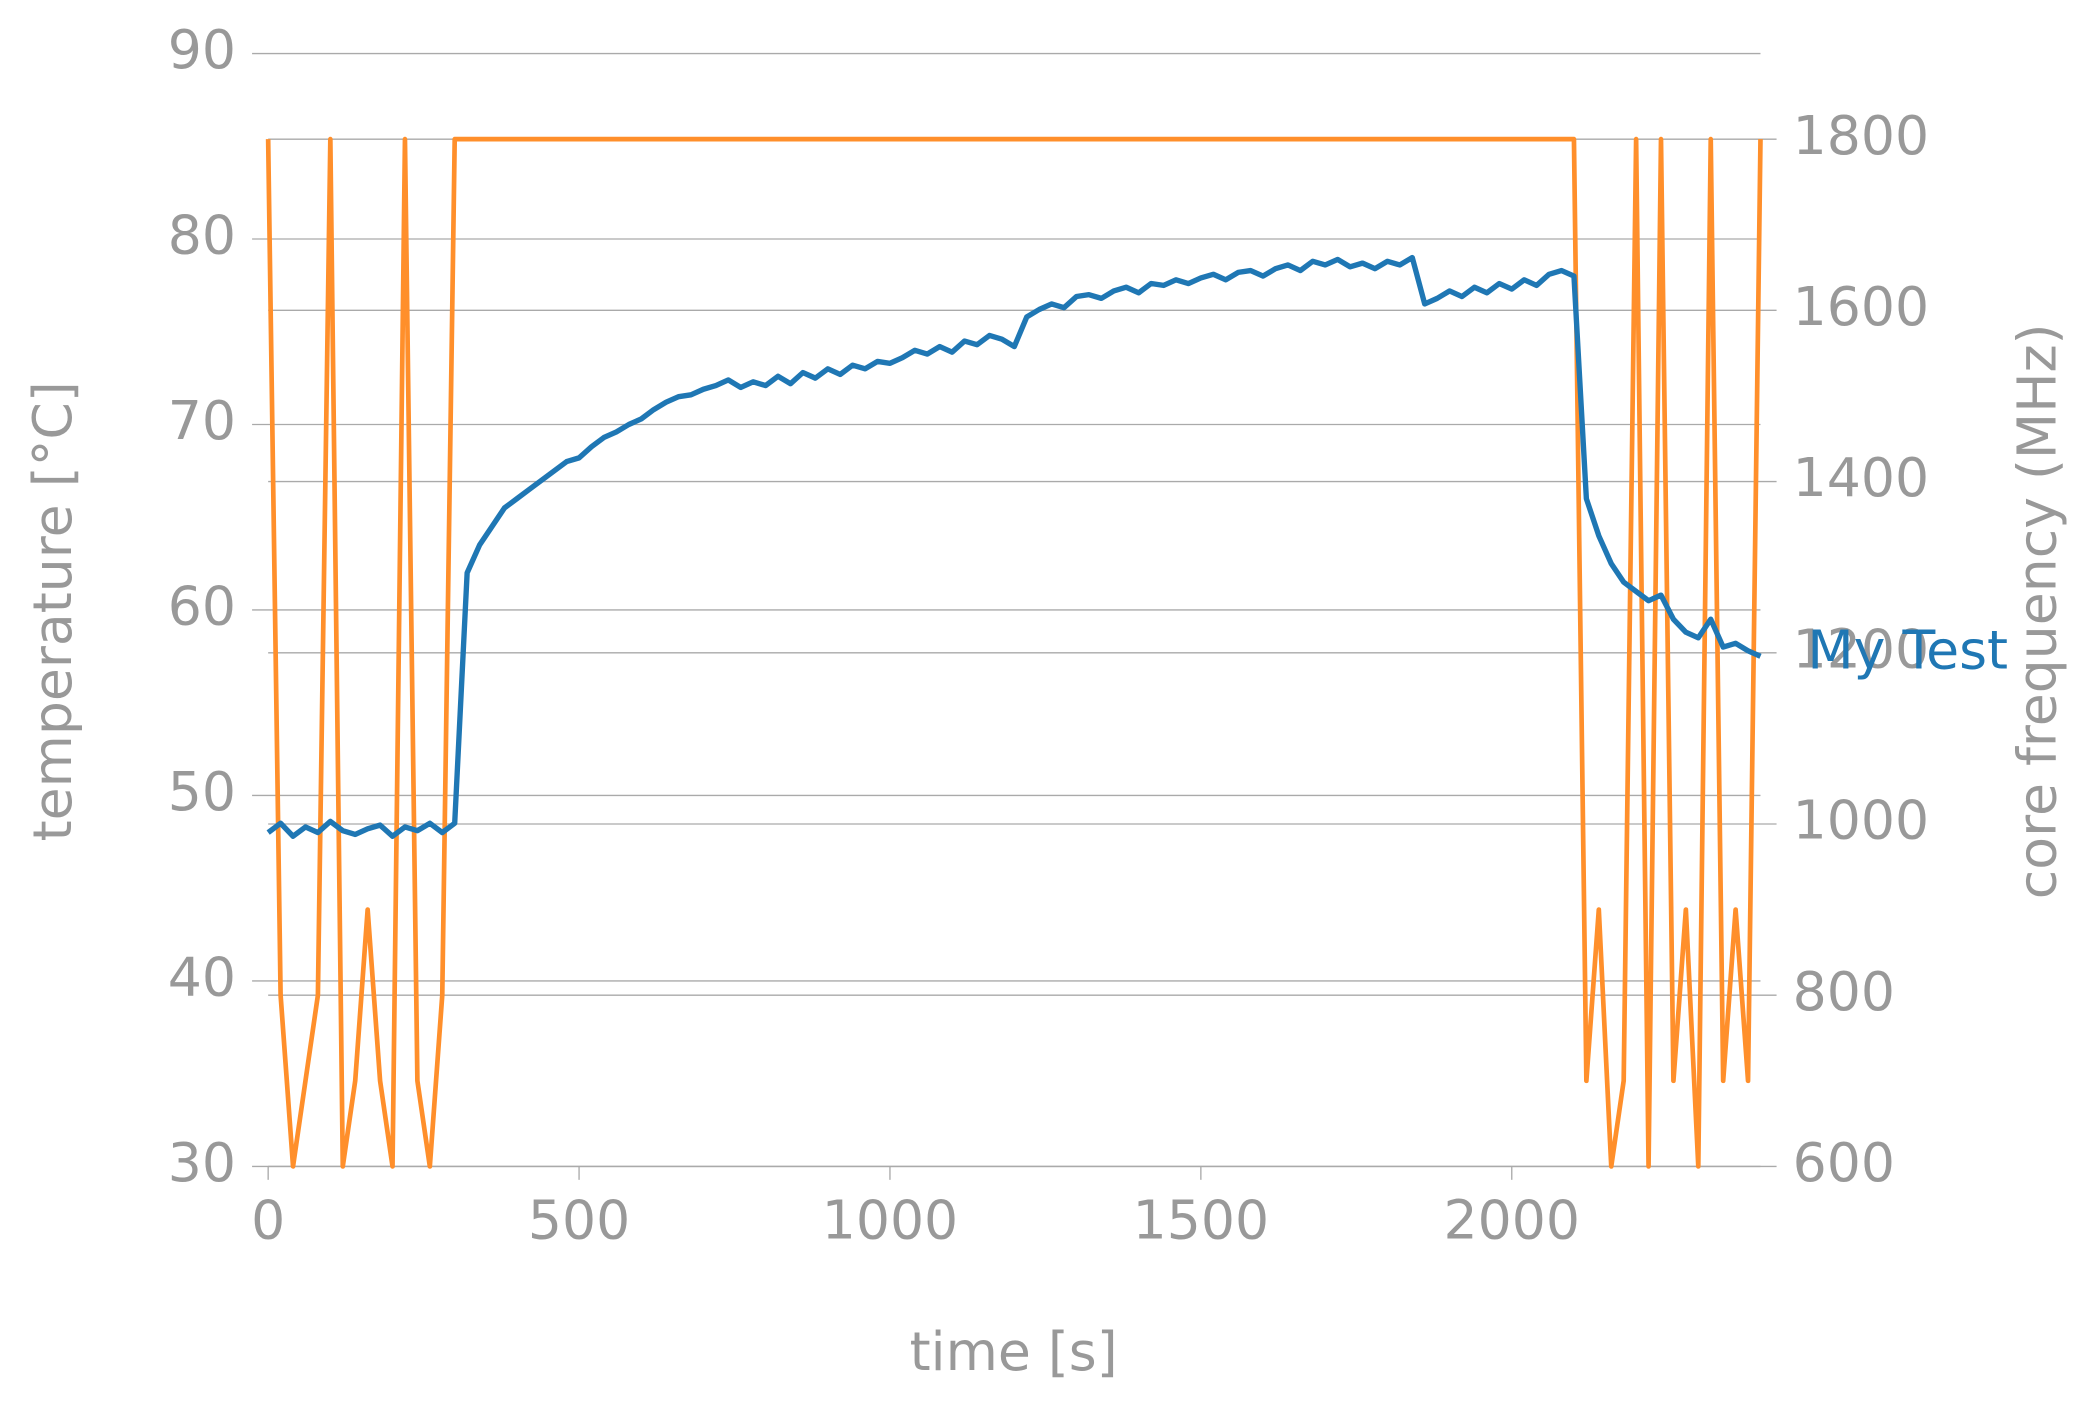  I want to click on y2-tick-label: 800, so click(1844, 991).